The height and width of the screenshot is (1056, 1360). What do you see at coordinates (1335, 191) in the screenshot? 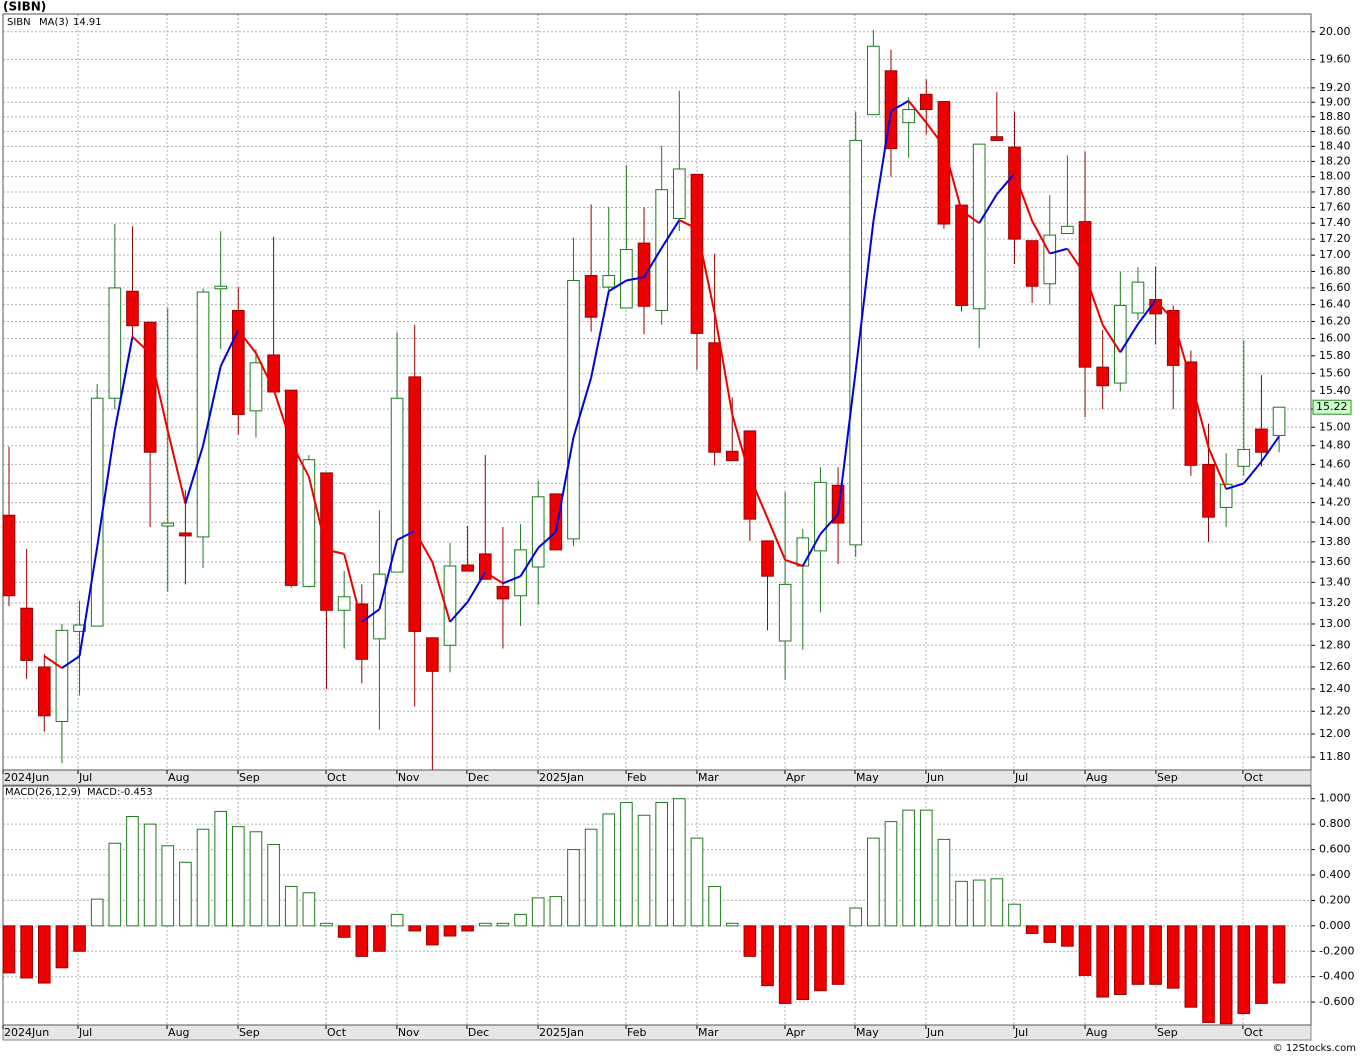
I see `y-tick-label: 17.80` at bounding box center [1335, 191].